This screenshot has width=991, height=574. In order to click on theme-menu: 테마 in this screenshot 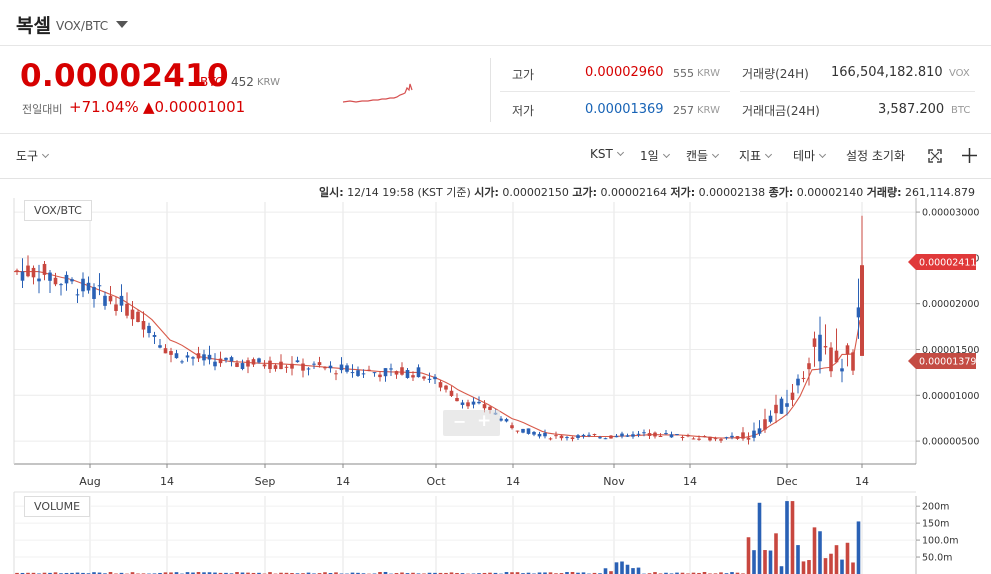, I will do `click(810, 155)`.